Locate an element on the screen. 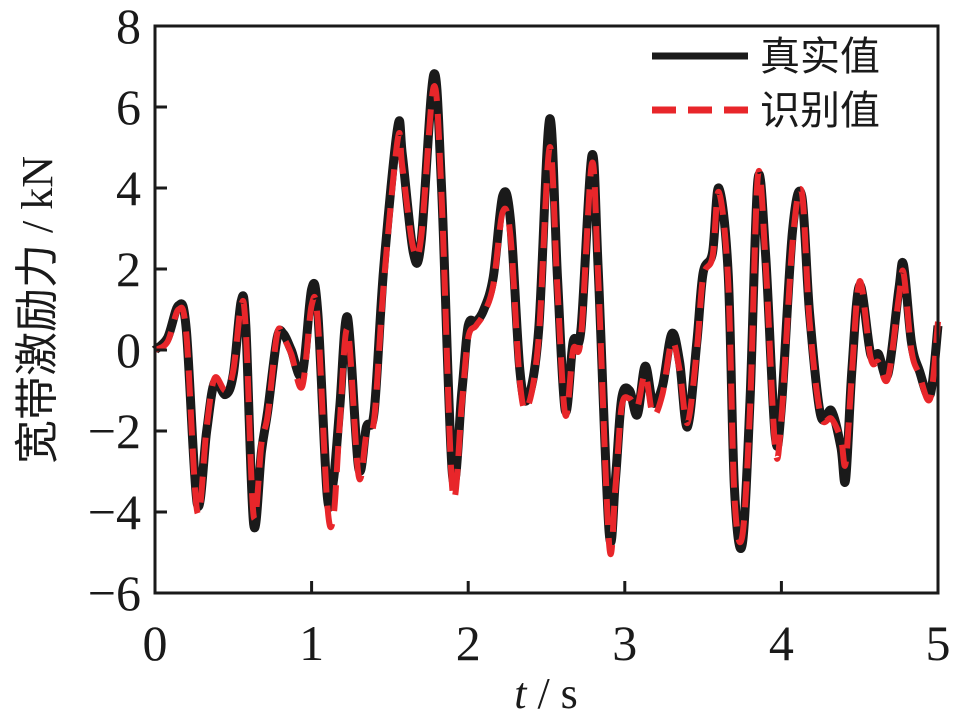  y-tick-label: −2 is located at coordinates (114, 431).